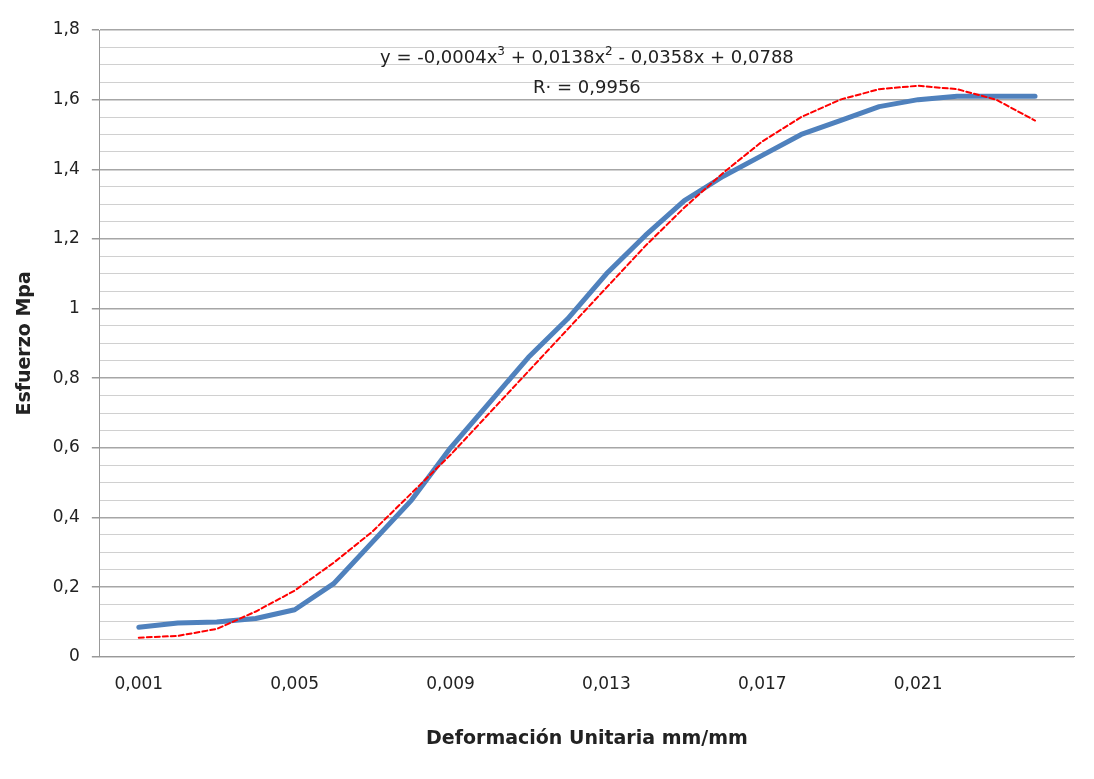 This screenshot has height=779, width=1094. Describe the element at coordinates (294, 683) in the screenshot. I see `x-tick-label: 0,005` at that location.